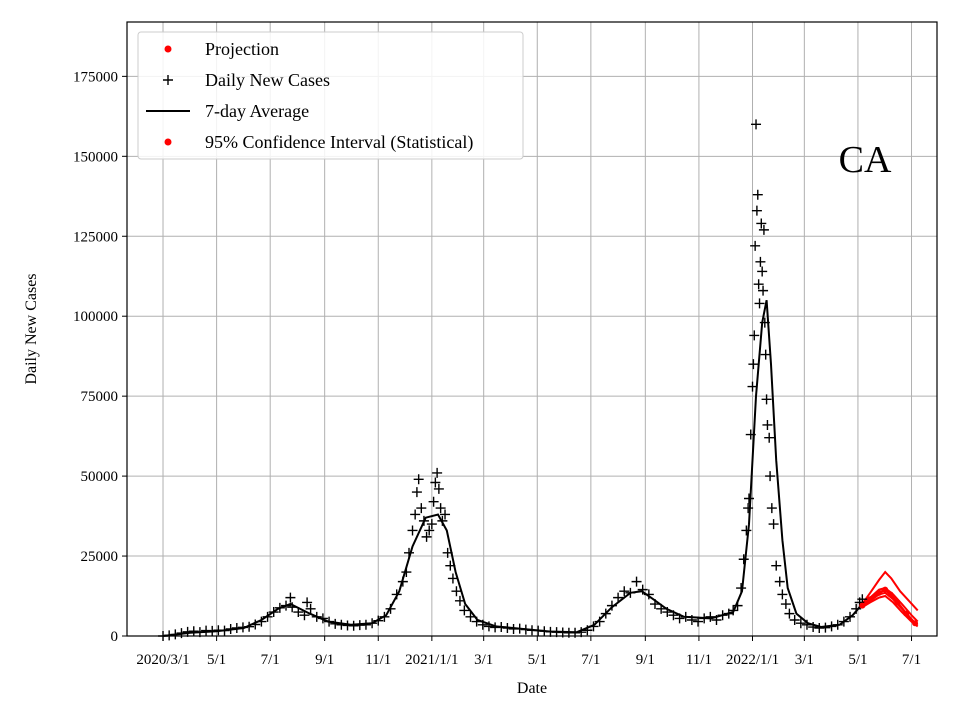  Describe the element at coordinates (257, 111) in the screenshot. I see `legend-label: 7-day Average` at that location.